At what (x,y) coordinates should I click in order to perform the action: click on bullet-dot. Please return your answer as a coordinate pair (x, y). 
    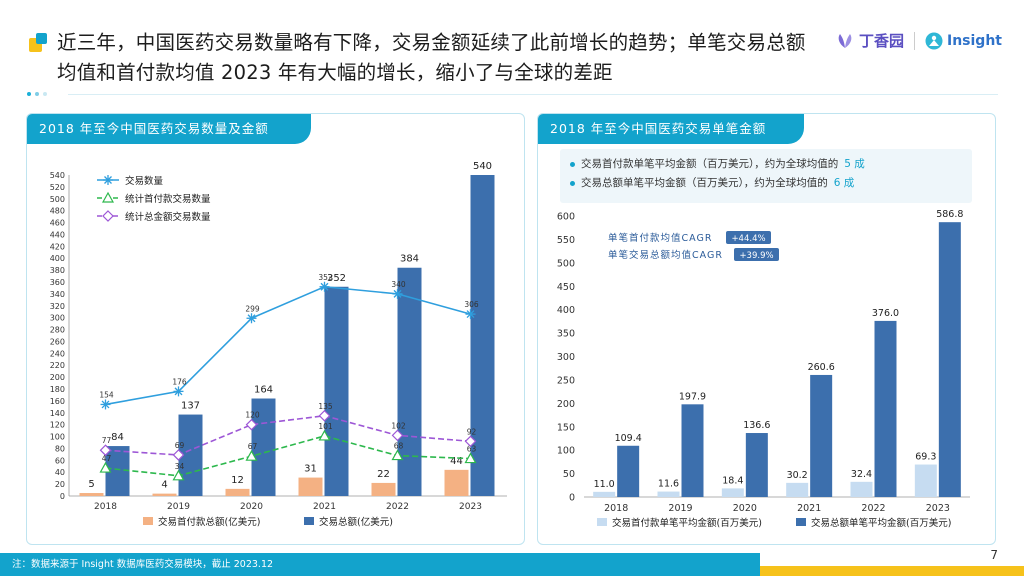
    Looking at the image, I should click on (572, 164).